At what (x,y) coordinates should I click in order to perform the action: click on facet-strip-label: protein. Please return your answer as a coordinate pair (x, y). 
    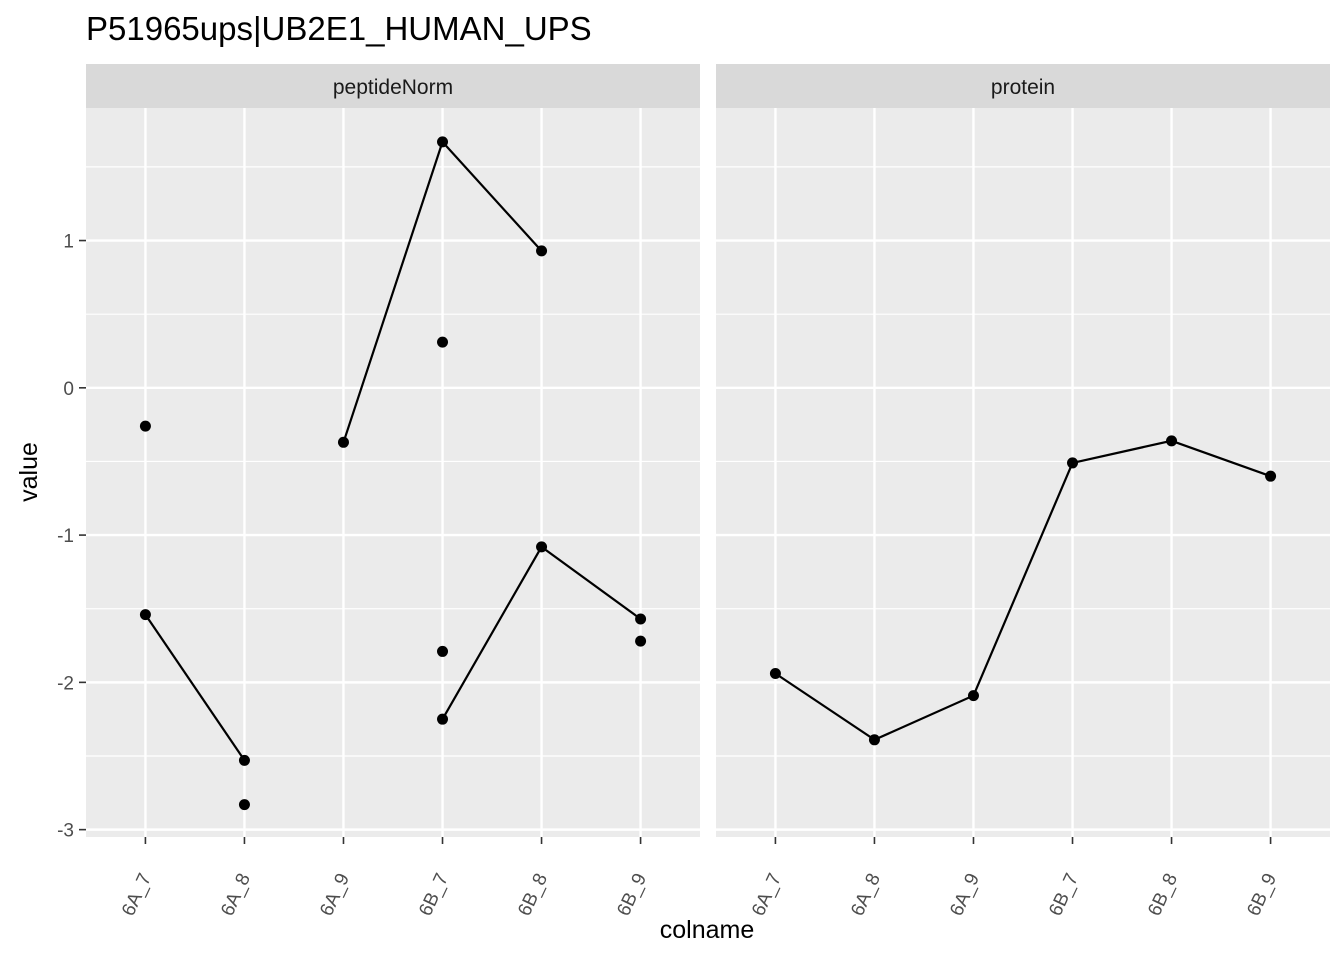
    Looking at the image, I should click on (1023, 87).